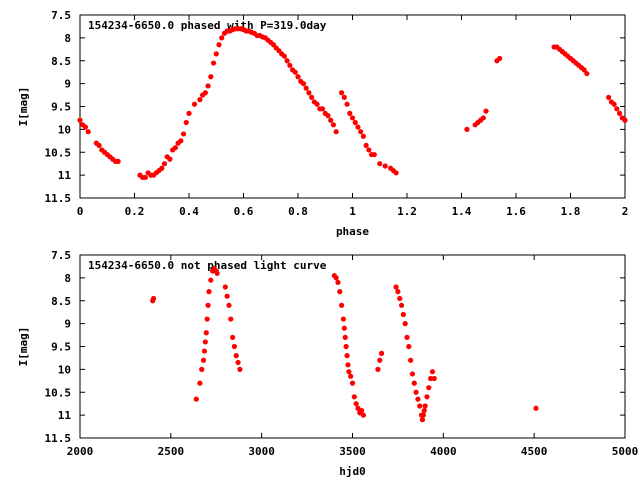 The height and width of the screenshot is (480, 640). What do you see at coordinates (64, 369) in the screenshot?
I see `y-tick-label: 10` at bounding box center [64, 369].